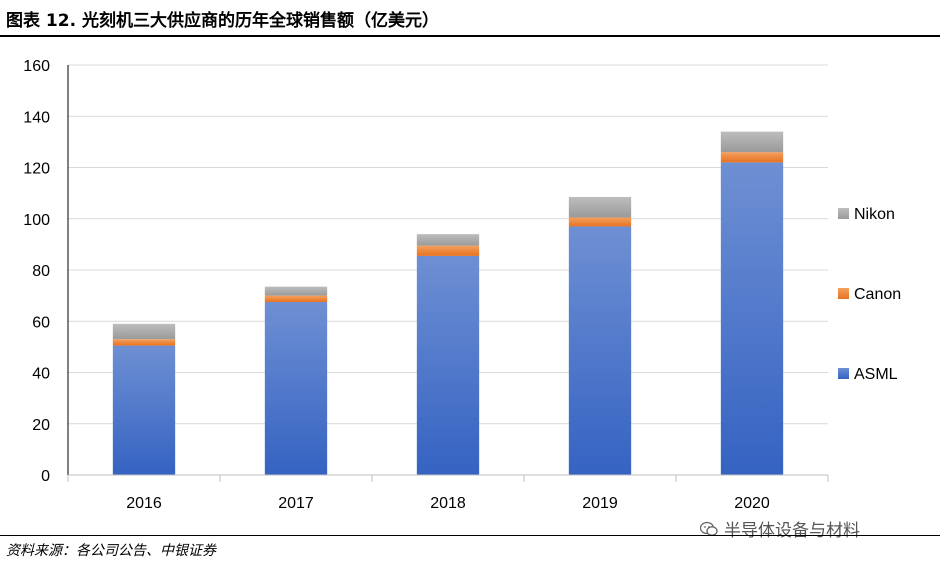 This screenshot has height=570, width=940. Describe the element at coordinates (600, 222) in the screenshot. I see `bar-canon-2019` at that location.